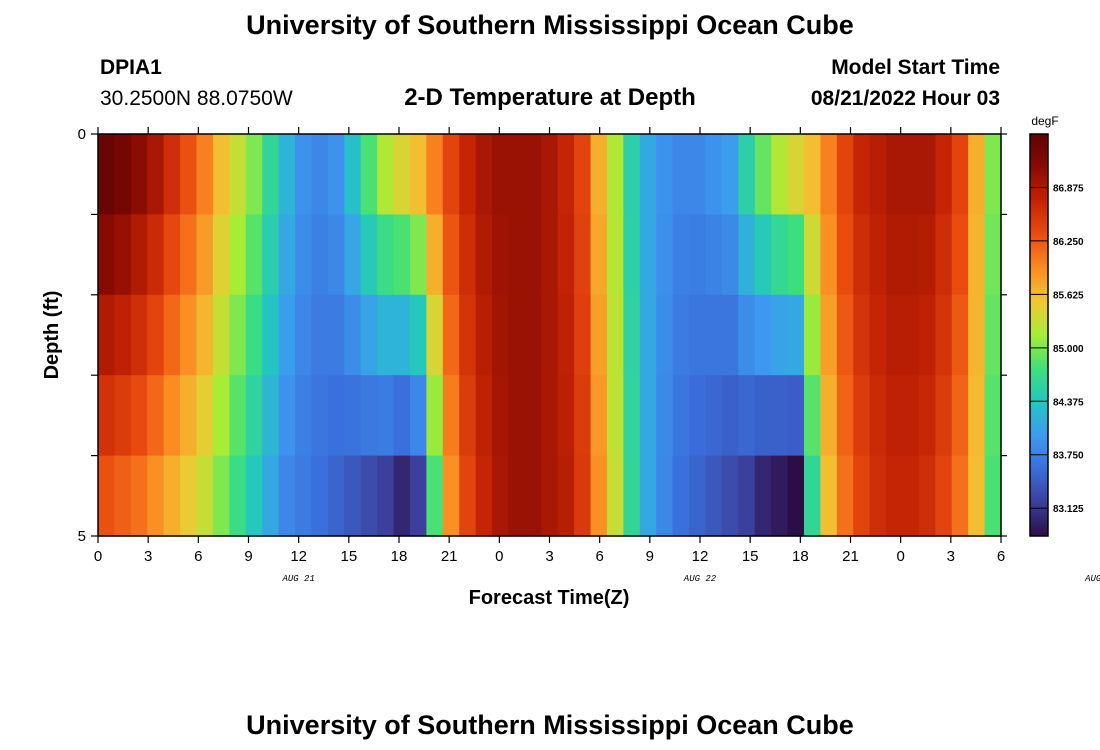  Describe the element at coordinates (298, 556) in the screenshot. I see `x-tick-label: 12` at that location.